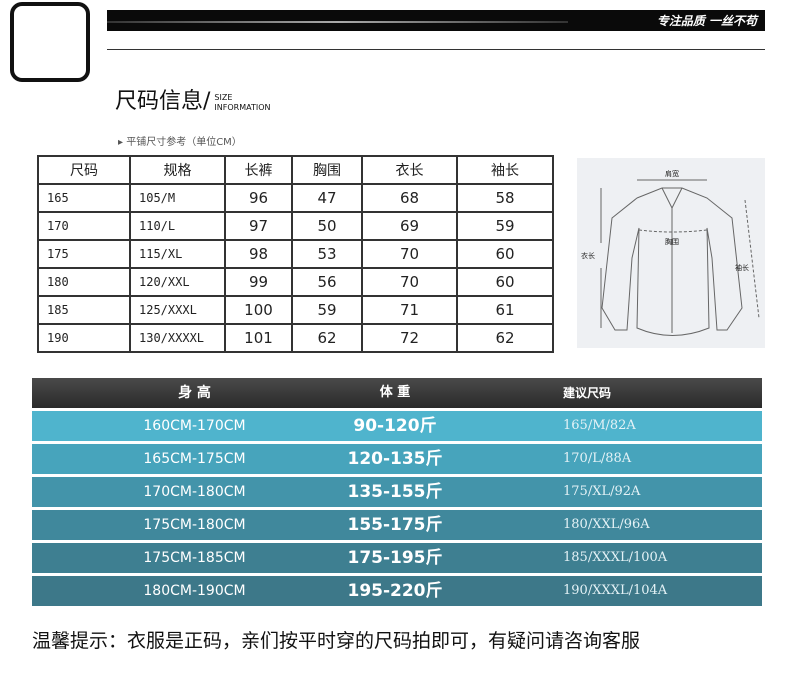  I want to click on recommend-header: 身 高 体 重 建议尺码, so click(397, 393).